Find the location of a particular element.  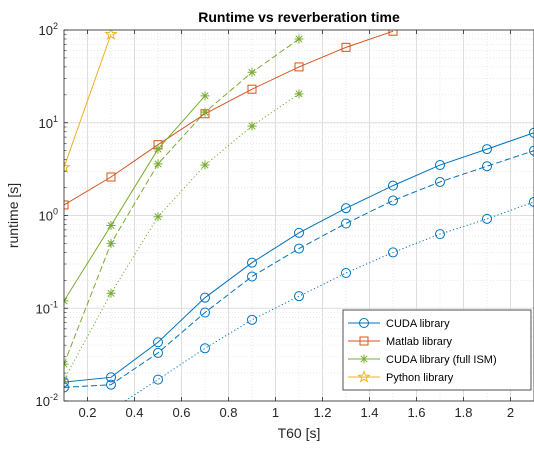

x-tick-label: 1 is located at coordinates (275, 412).